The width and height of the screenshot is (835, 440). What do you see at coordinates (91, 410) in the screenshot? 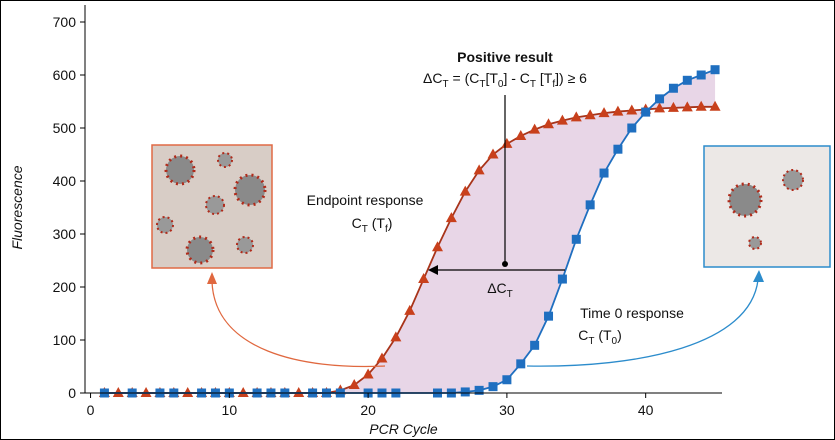
I see `x-tick-label: 0` at bounding box center [91, 410].